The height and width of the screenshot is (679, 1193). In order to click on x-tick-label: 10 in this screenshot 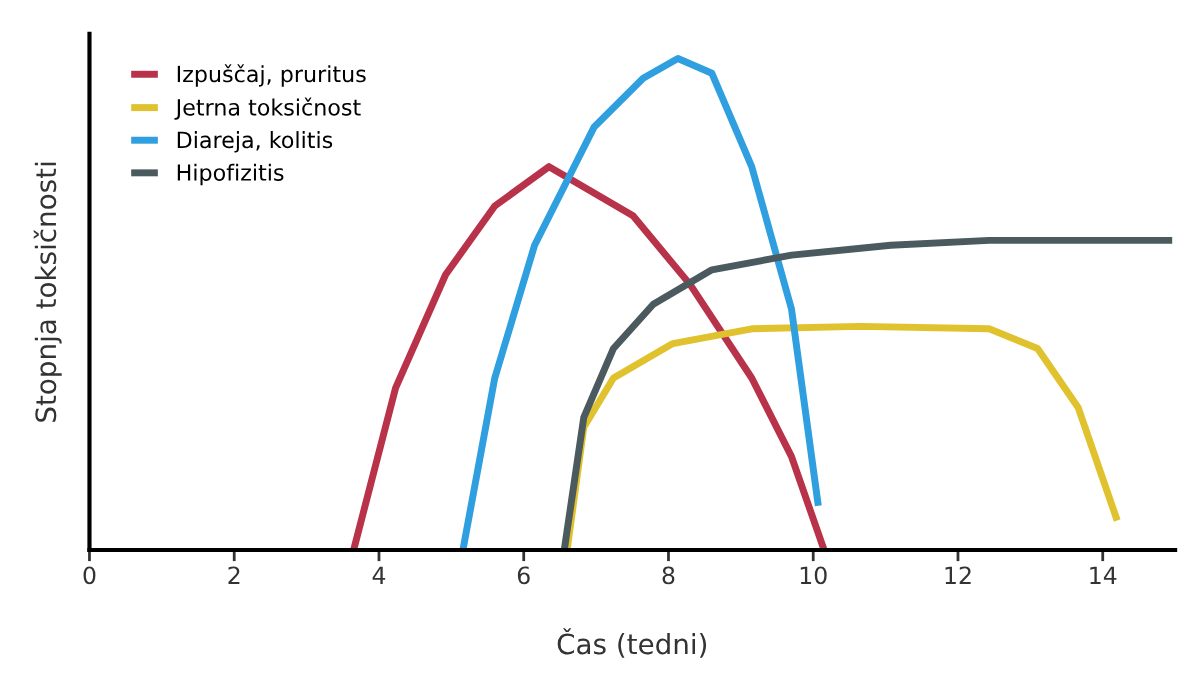, I will do `click(813, 575)`.